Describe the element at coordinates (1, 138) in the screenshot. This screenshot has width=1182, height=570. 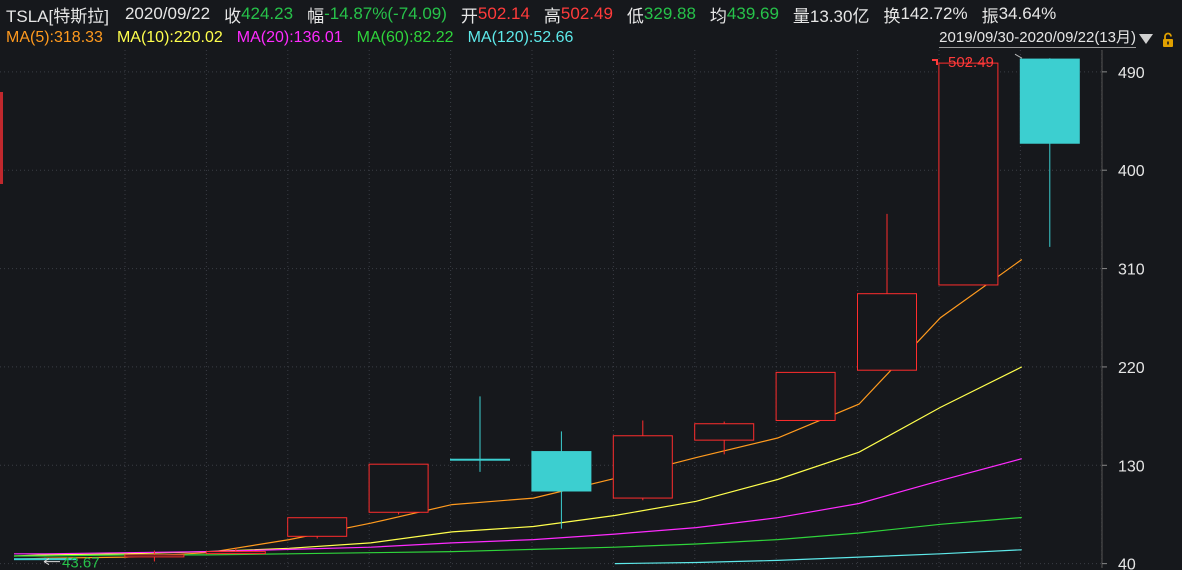
I see `left-marker` at that location.